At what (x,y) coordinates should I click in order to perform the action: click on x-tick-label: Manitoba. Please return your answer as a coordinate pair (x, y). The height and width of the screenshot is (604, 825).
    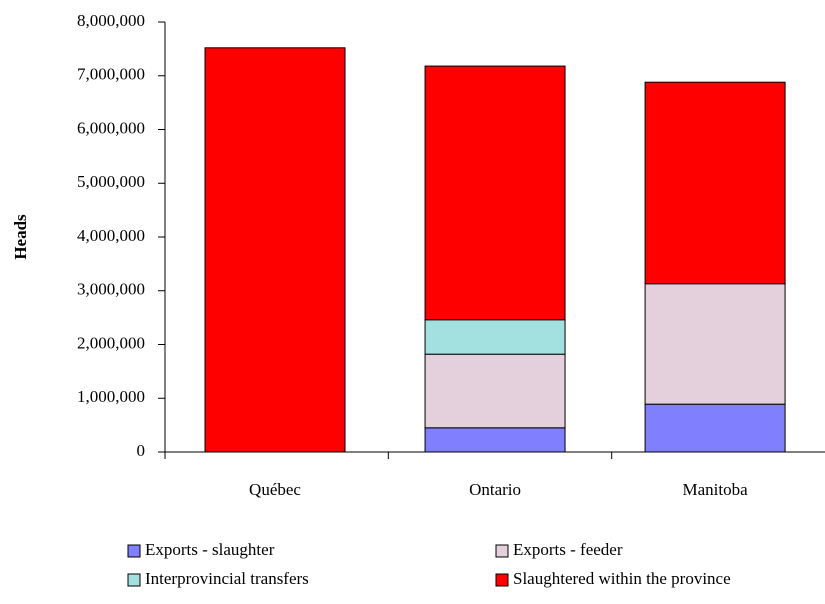
    Looking at the image, I should click on (716, 489).